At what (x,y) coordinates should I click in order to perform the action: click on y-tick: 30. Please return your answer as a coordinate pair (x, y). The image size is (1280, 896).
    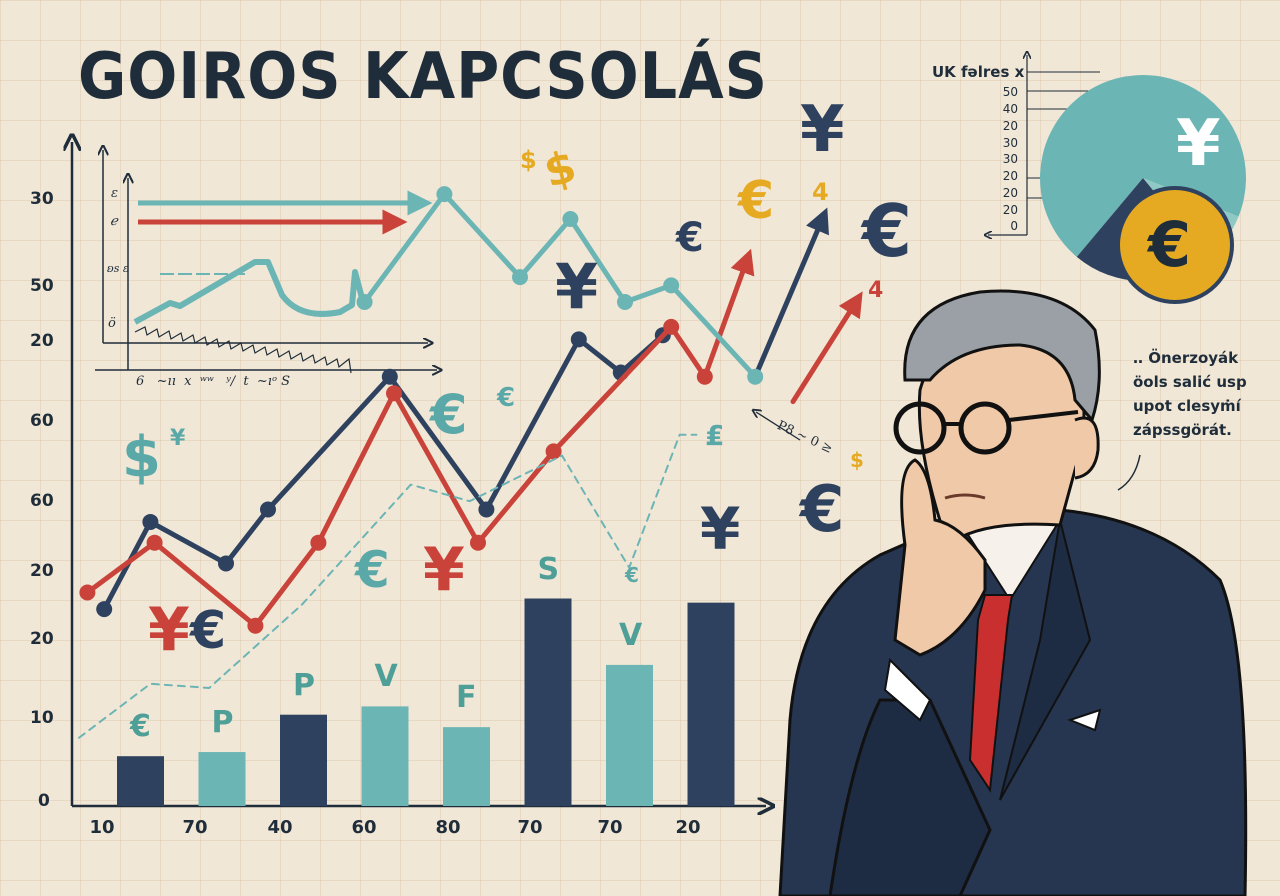
    Looking at the image, I should click on (42, 199).